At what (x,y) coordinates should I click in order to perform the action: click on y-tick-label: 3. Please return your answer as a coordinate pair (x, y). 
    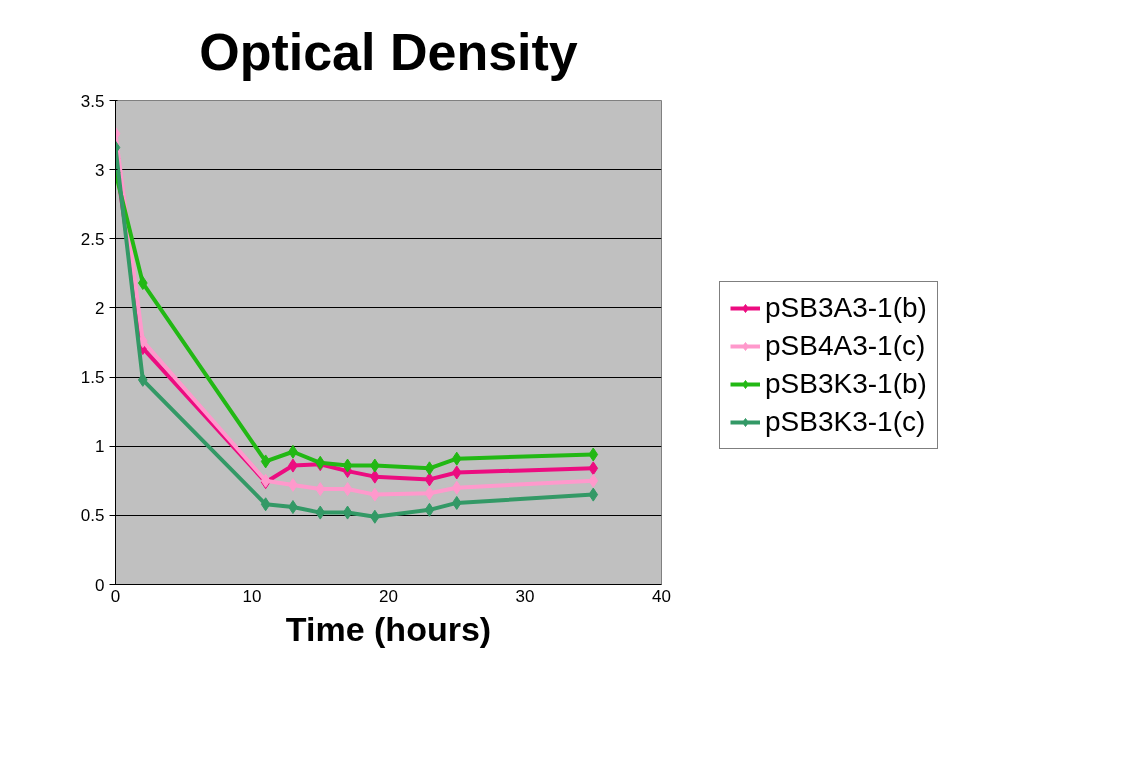
    Looking at the image, I should click on (100, 170).